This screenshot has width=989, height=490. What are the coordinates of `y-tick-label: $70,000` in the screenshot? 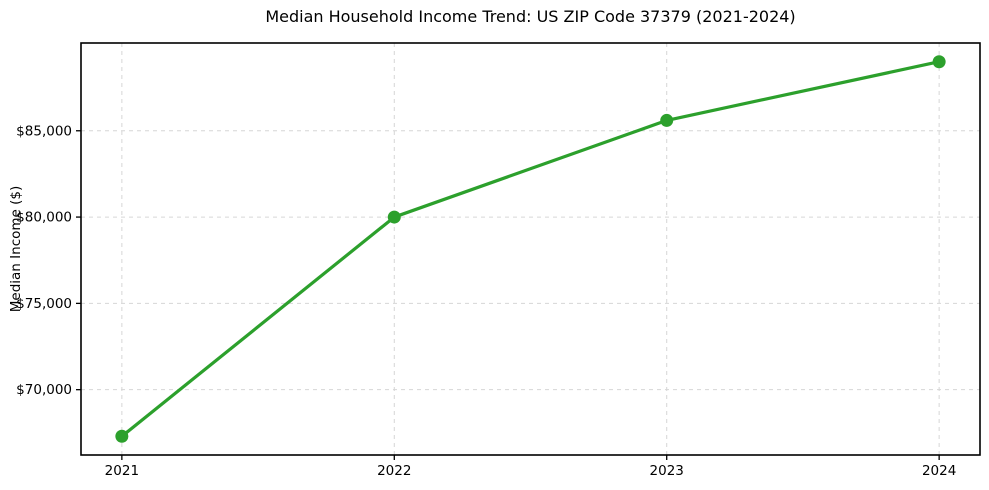 It's located at (44, 390).